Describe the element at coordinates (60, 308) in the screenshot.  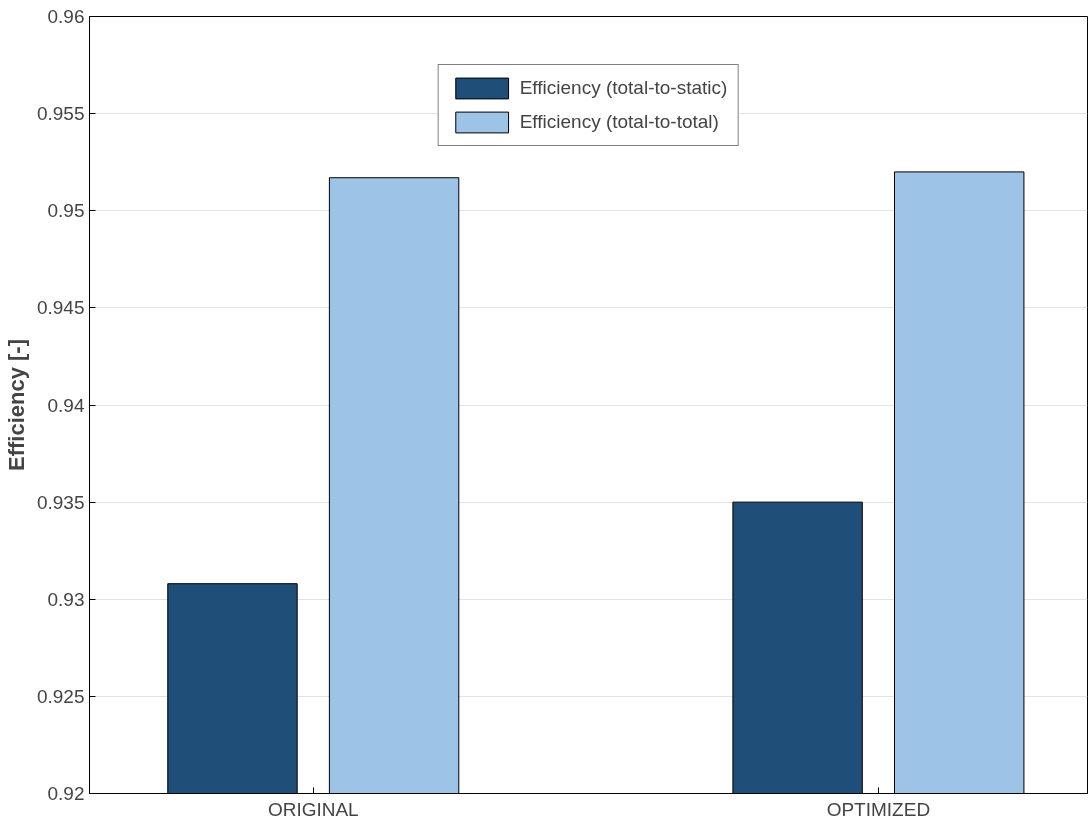
I see `y-tick-label: 0.945` at that location.